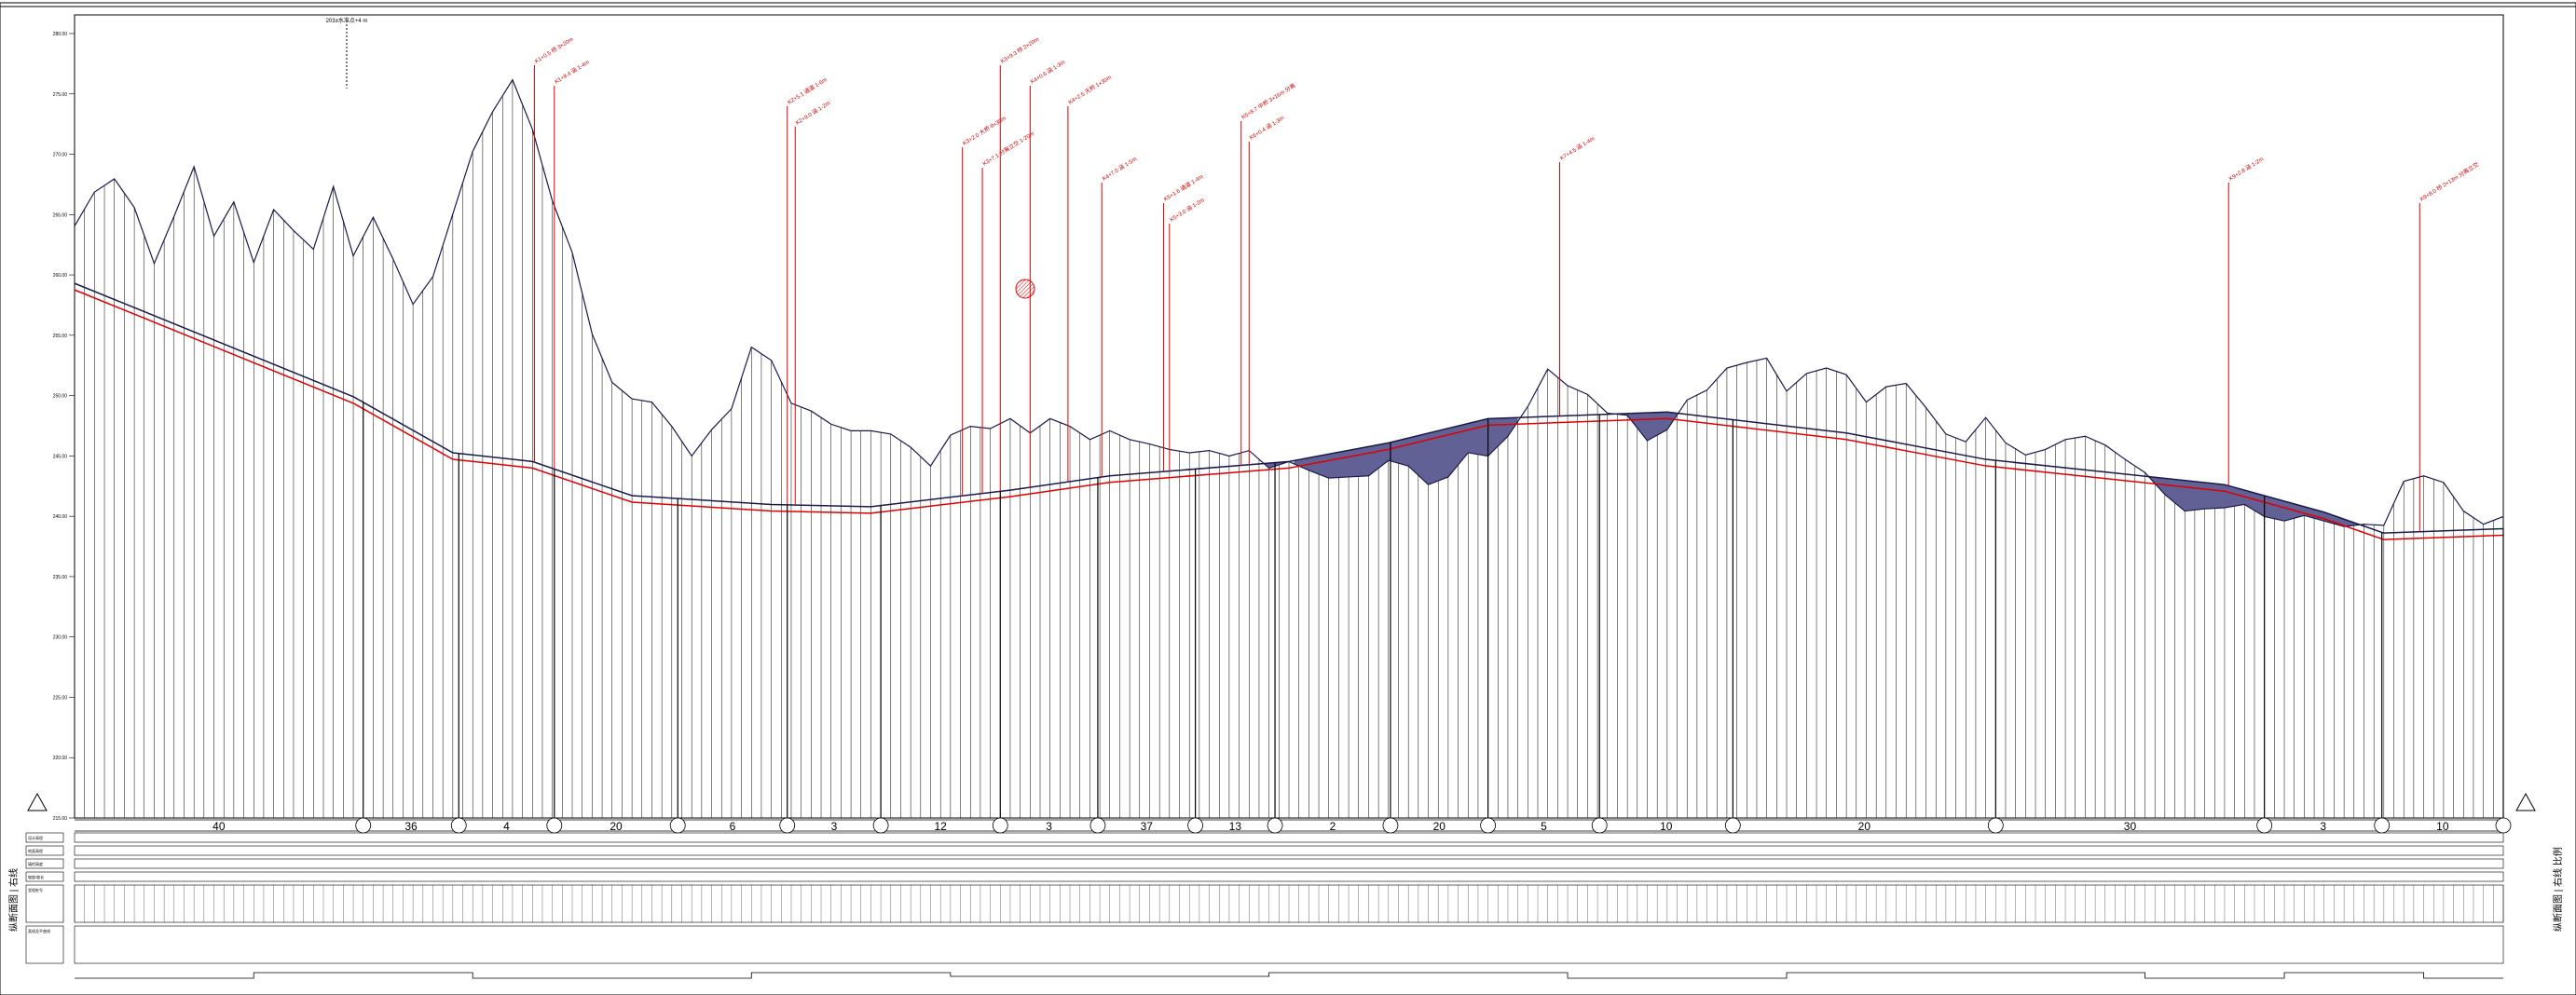 The width and height of the screenshot is (2576, 995). What do you see at coordinates (2130, 826) in the screenshot?
I see `grade-value: 30` at bounding box center [2130, 826].